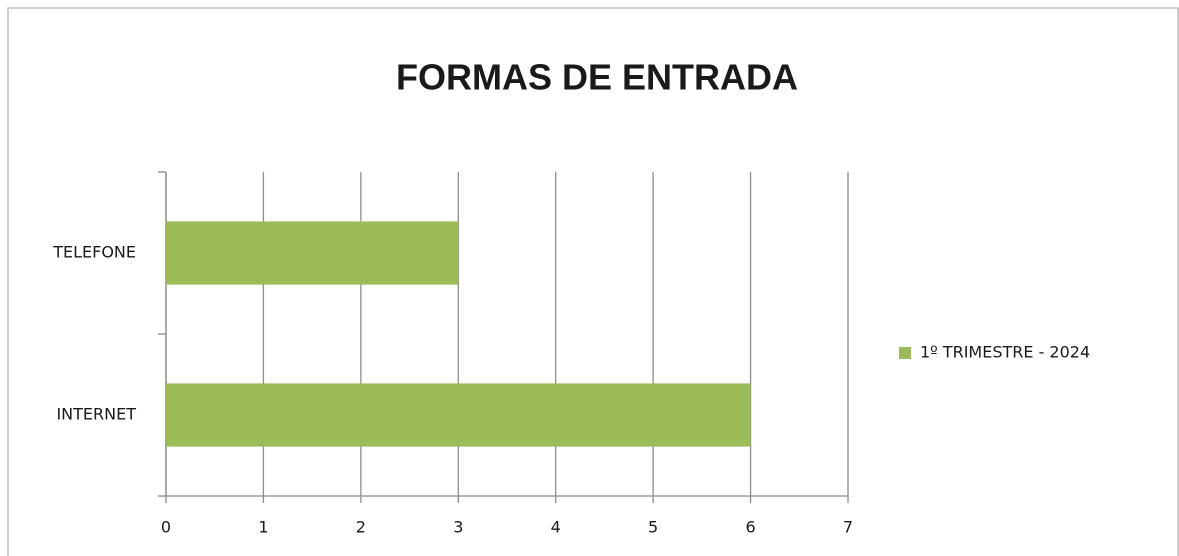  I want to click on legend-label: 1º TRIMESTRE - 2024, so click(1005, 352).